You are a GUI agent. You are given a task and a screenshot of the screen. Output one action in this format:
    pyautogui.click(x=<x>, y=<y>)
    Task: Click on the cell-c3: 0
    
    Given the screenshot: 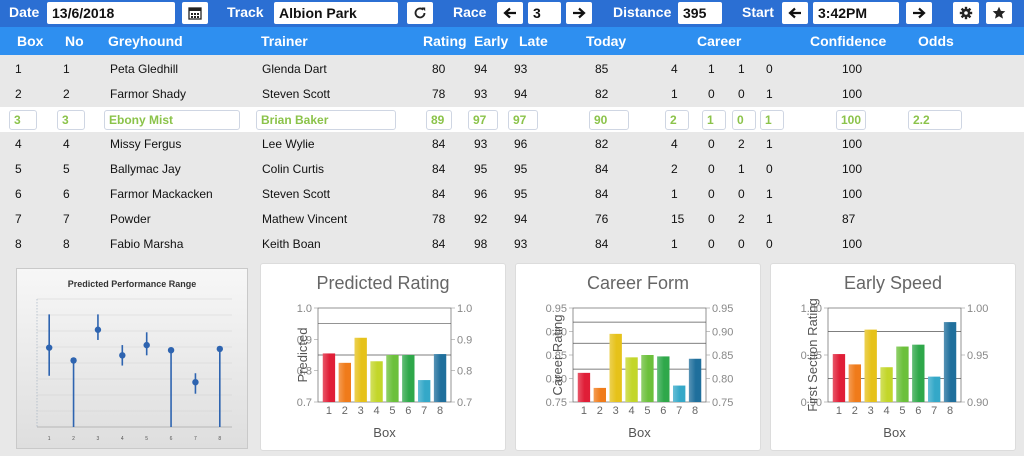 What is the action you would take?
    pyautogui.click(x=744, y=120)
    